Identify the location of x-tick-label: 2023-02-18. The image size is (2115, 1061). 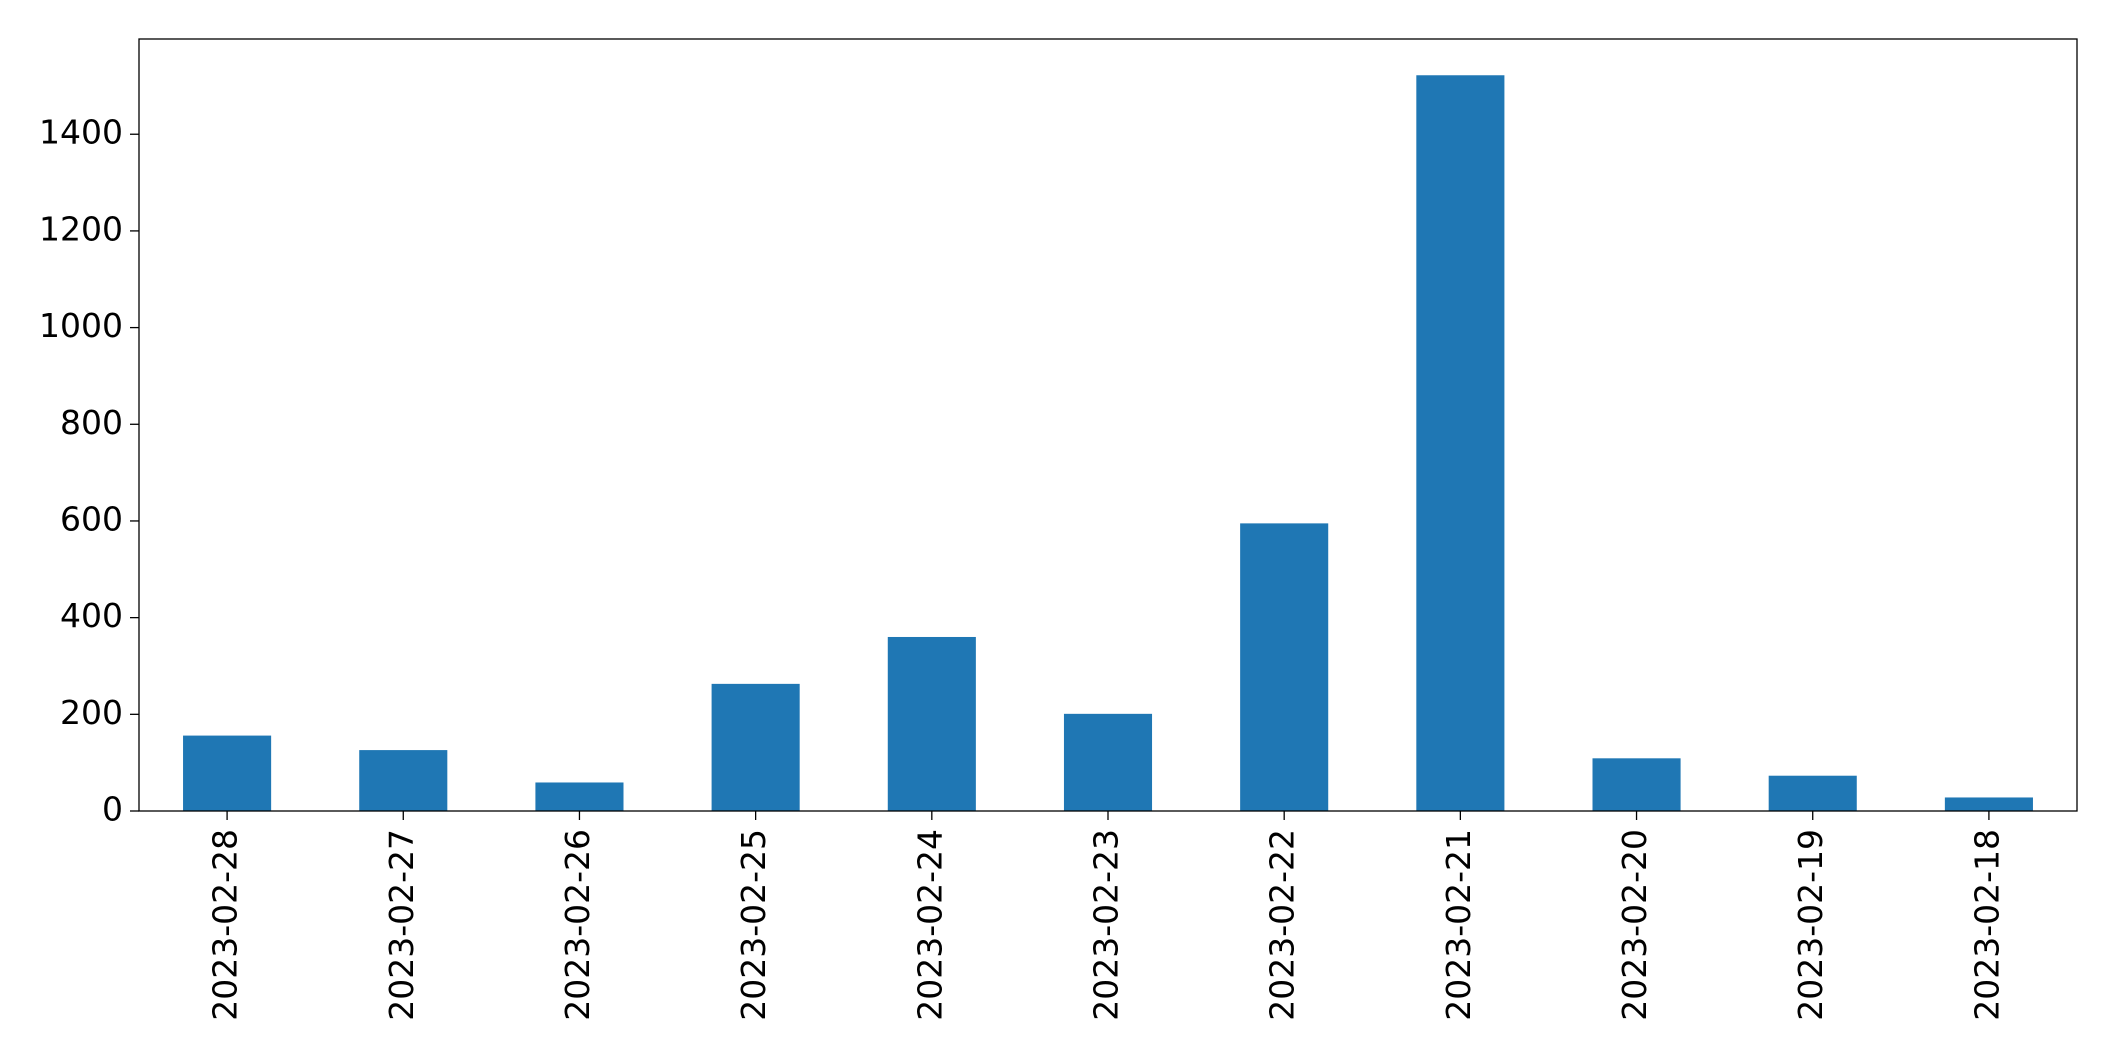
(1986, 925).